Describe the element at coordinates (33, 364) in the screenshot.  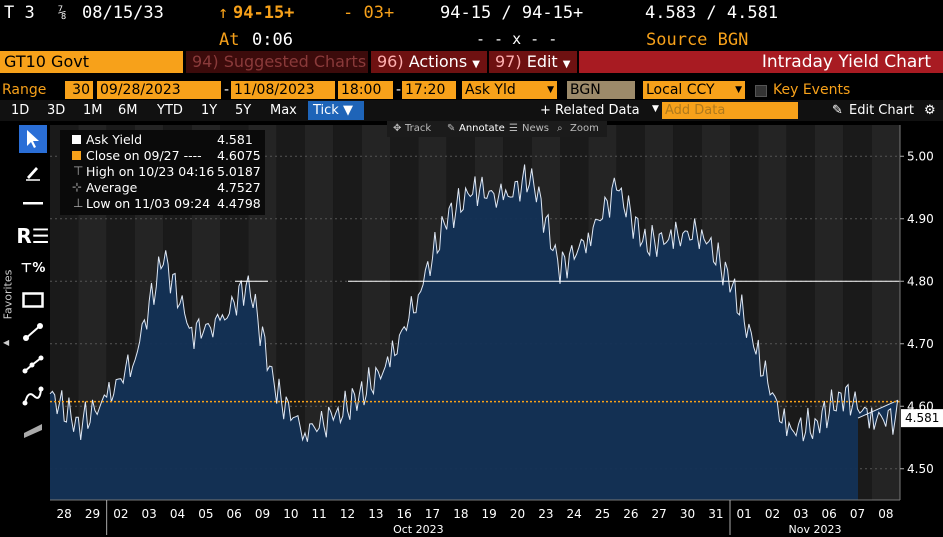
I see `multi-point-tool` at that location.